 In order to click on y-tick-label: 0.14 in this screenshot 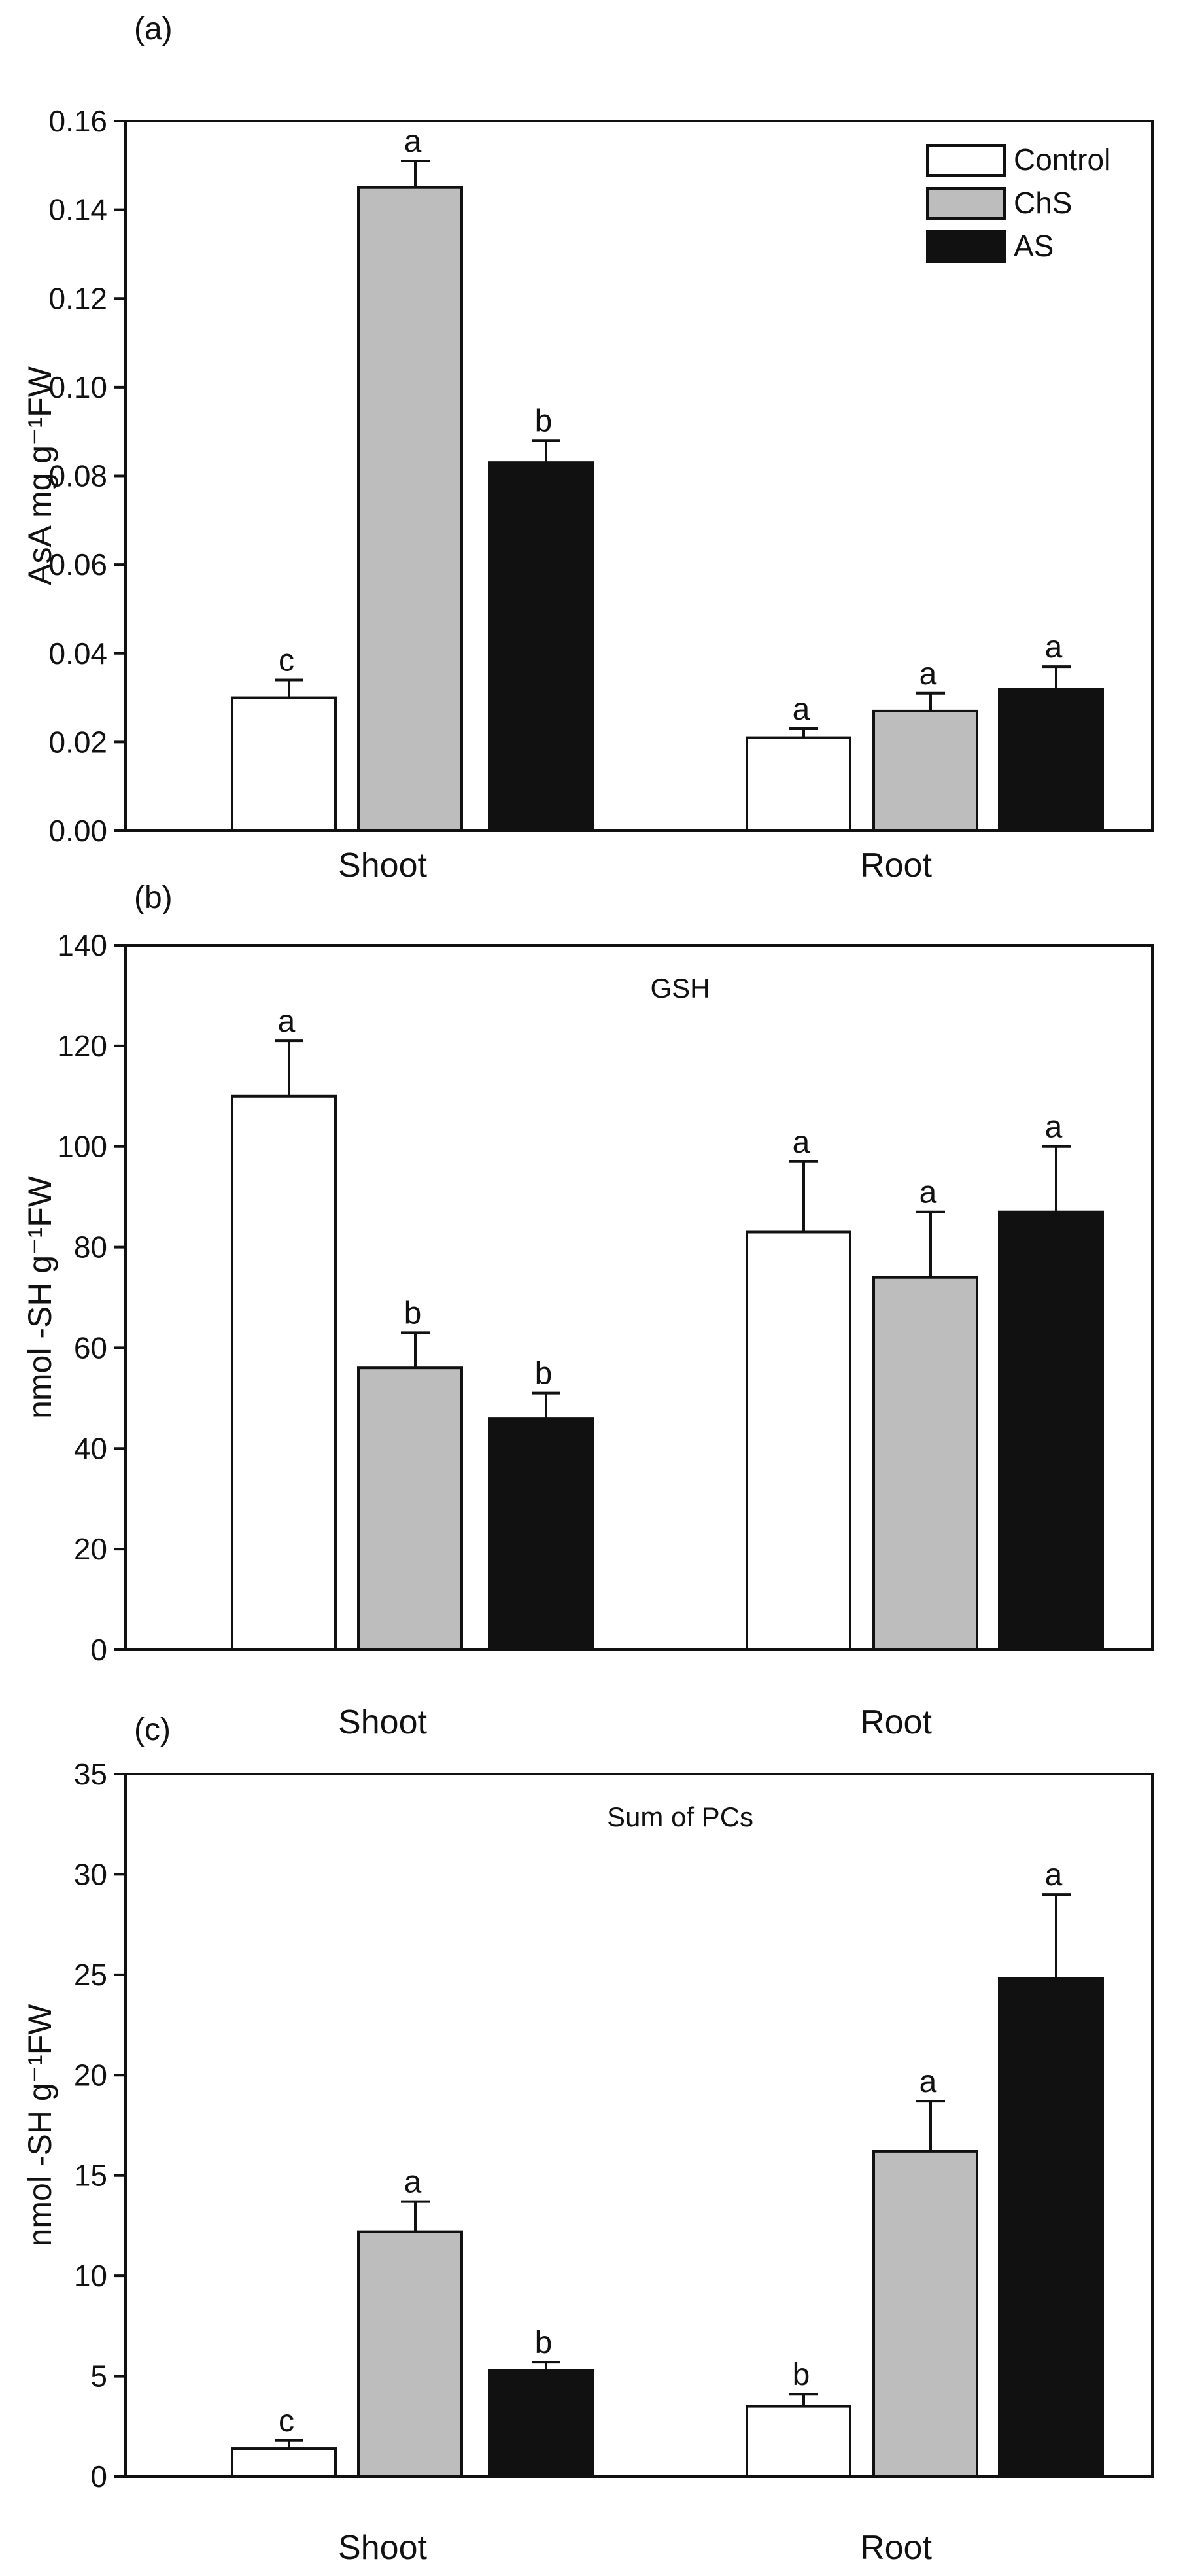, I will do `click(77, 210)`.